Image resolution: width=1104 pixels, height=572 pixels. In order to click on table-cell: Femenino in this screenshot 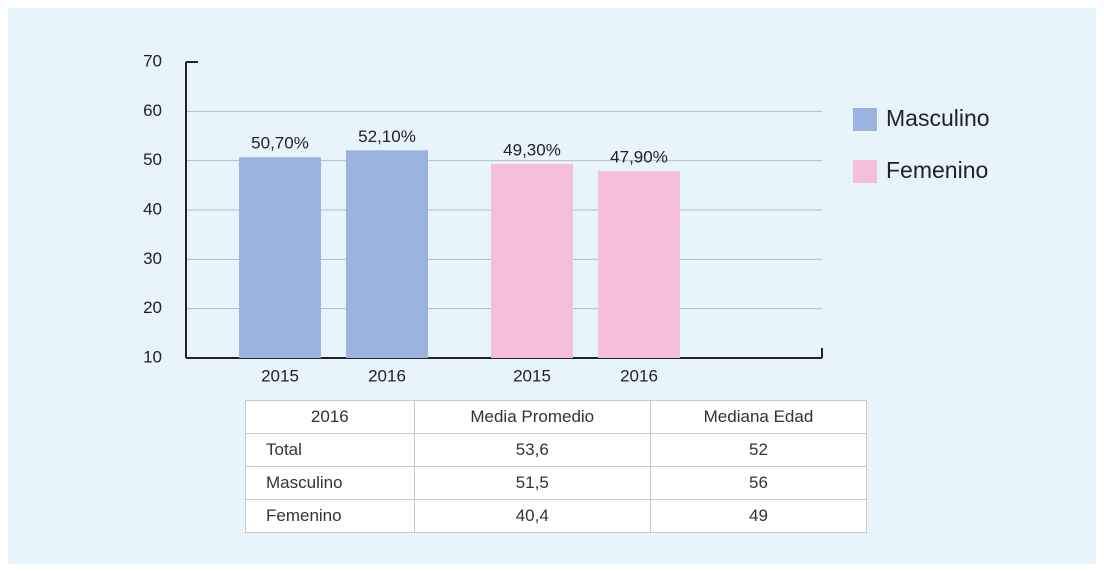, I will do `click(330, 516)`.